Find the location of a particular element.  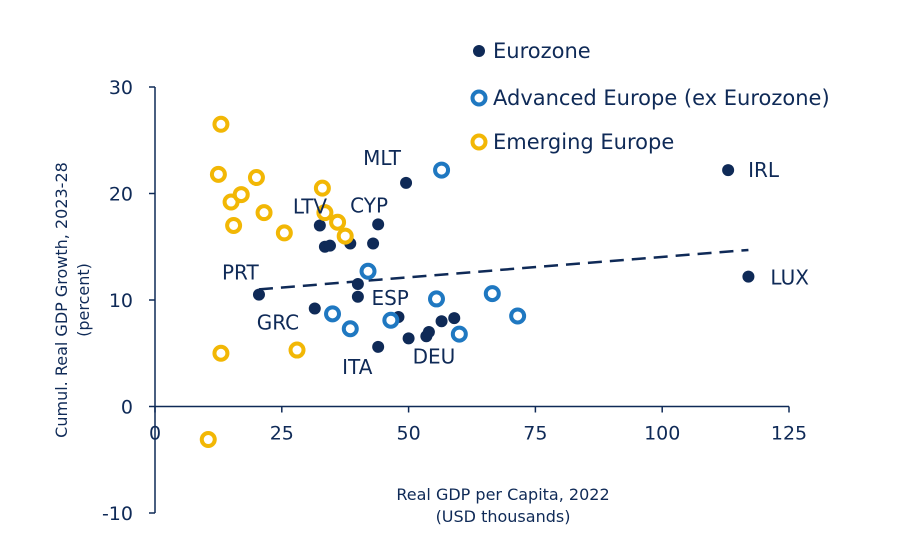

y-tick-label: 20 is located at coordinates (121, 195).